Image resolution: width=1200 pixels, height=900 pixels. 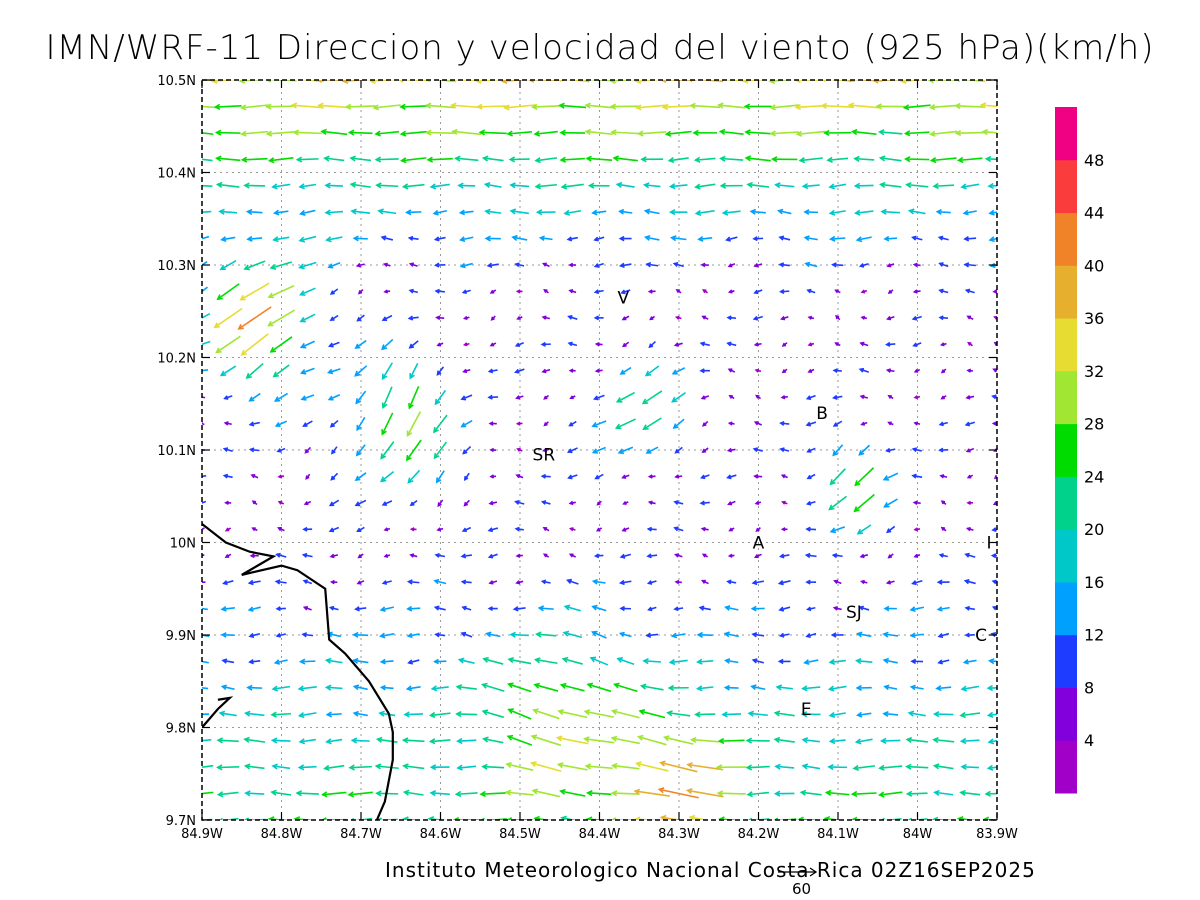 What do you see at coordinates (1094, 582) in the screenshot?
I see `colorbar-label: 16` at bounding box center [1094, 582].